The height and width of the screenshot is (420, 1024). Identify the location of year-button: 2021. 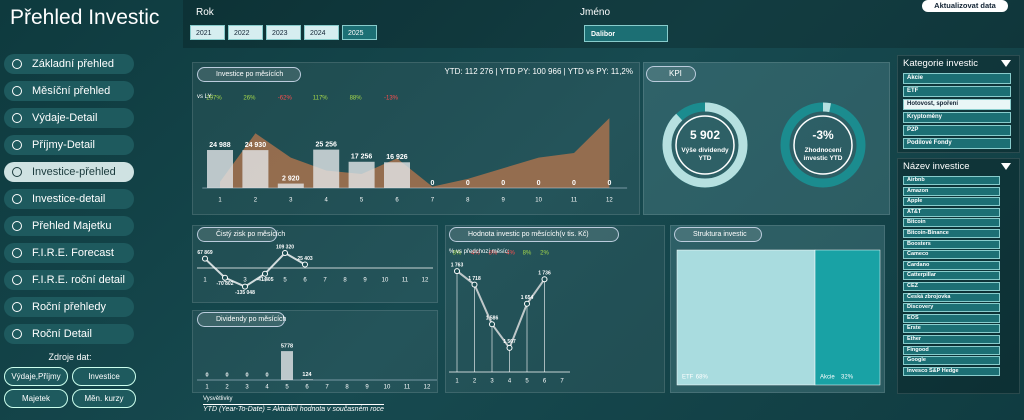
(207, 32).